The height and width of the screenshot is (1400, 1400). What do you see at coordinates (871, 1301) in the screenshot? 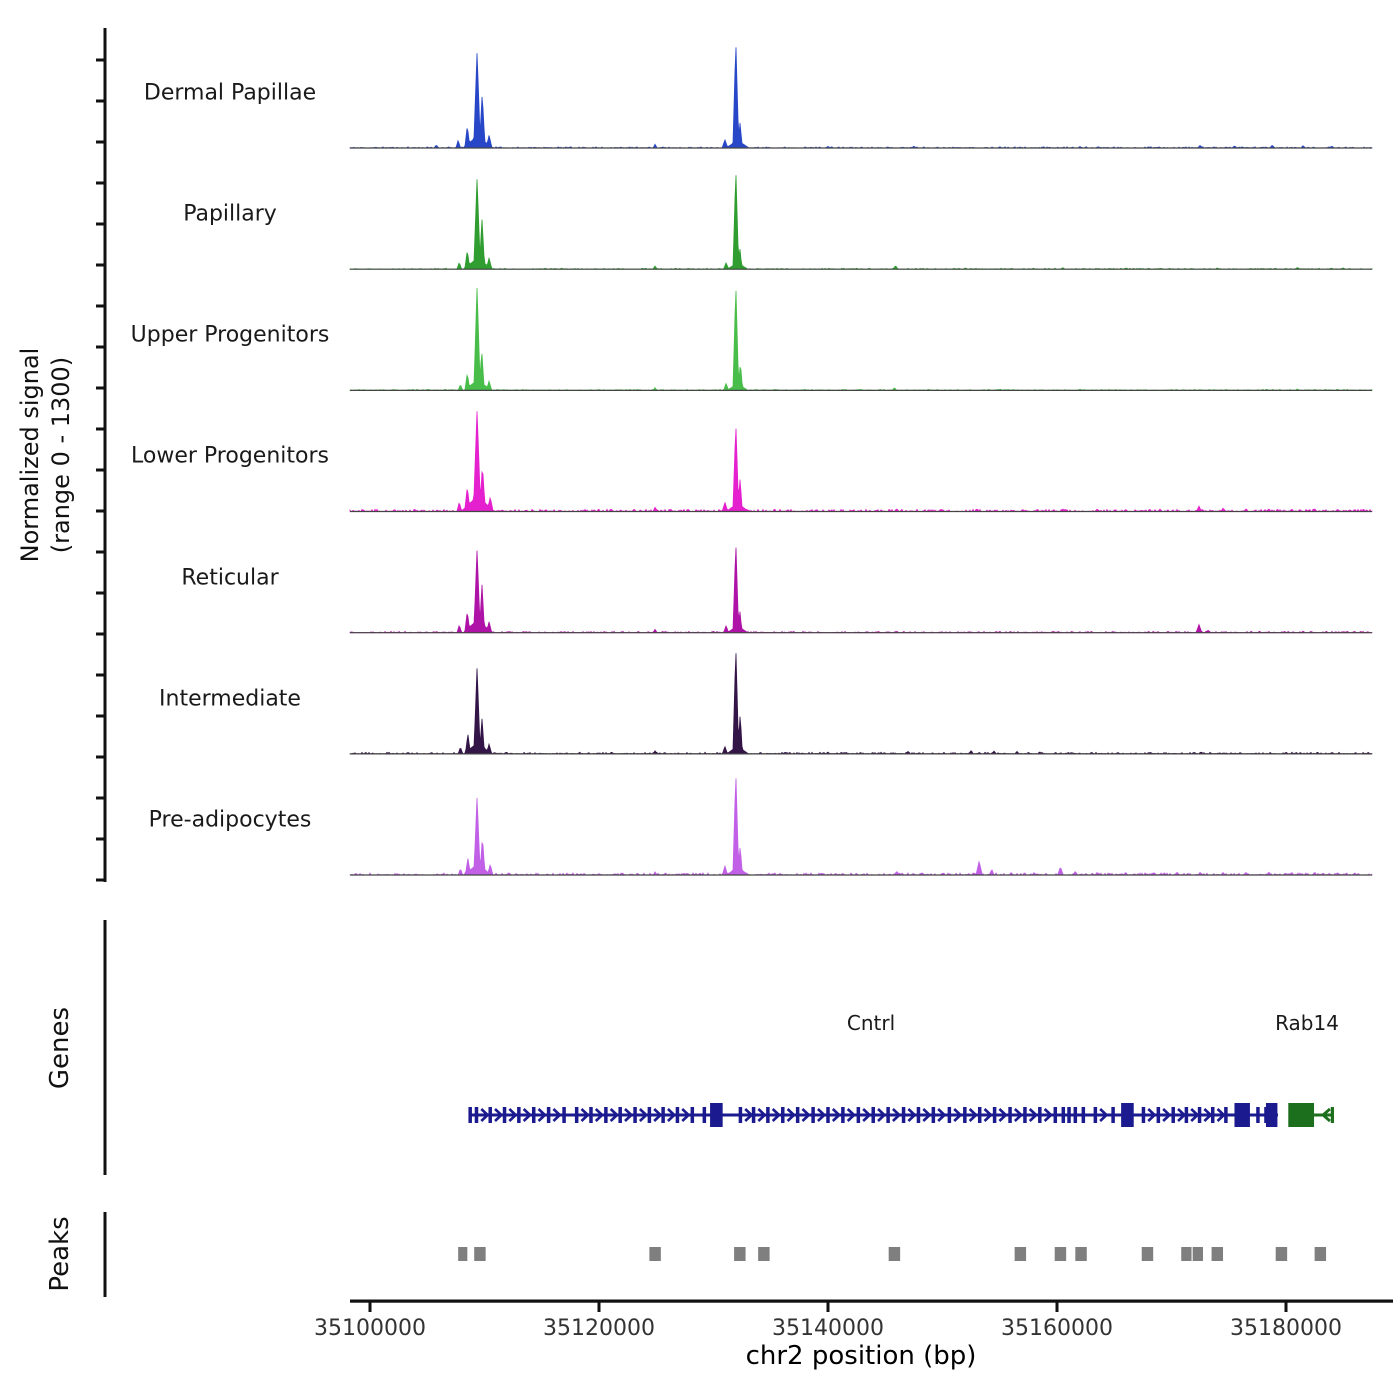
I see `x-axis-line` at bounding box center [871, 1301].